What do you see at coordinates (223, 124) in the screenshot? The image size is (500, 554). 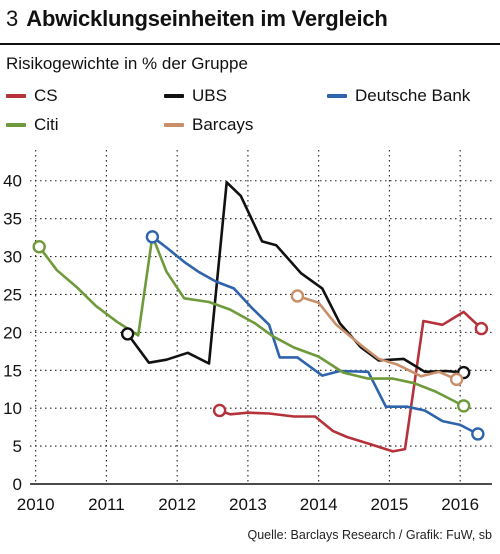 I see `legend-label-barcays: Barcays` at bounding box center [223, 124].